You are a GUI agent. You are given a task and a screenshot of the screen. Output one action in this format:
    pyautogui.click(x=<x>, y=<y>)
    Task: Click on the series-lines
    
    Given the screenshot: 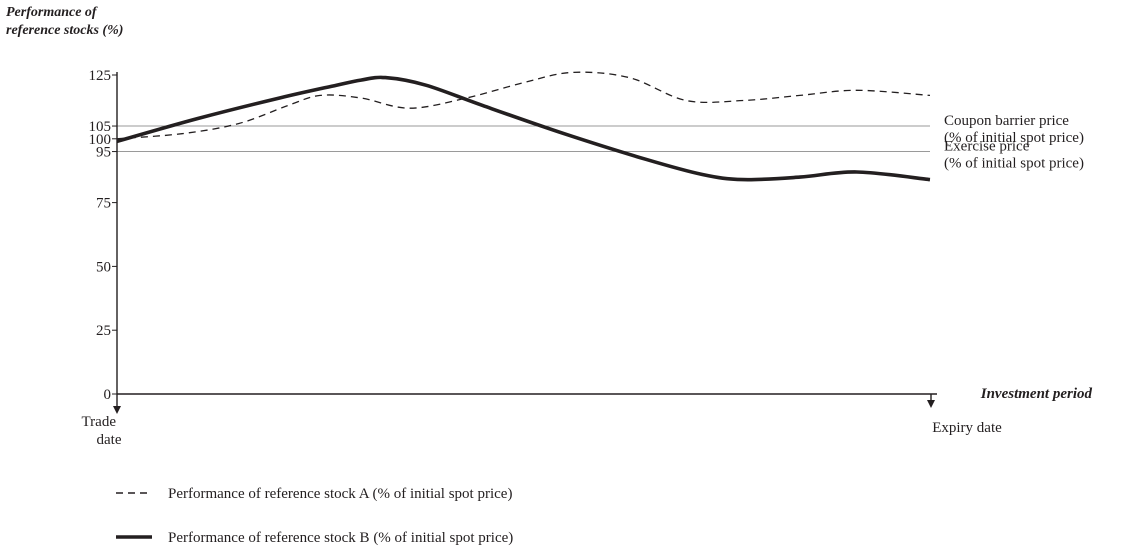 What is the action you would take?
    pyautogui.click(x=523, y=126)
    